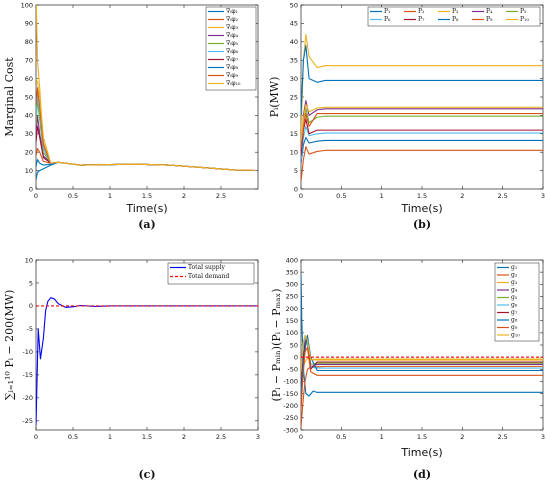 This screenshot has height=486, width=550. What do you see at coordinates (455, 19) in the screenshot?
I see `legend-entry: P₈` at bounding box center [455, 19].